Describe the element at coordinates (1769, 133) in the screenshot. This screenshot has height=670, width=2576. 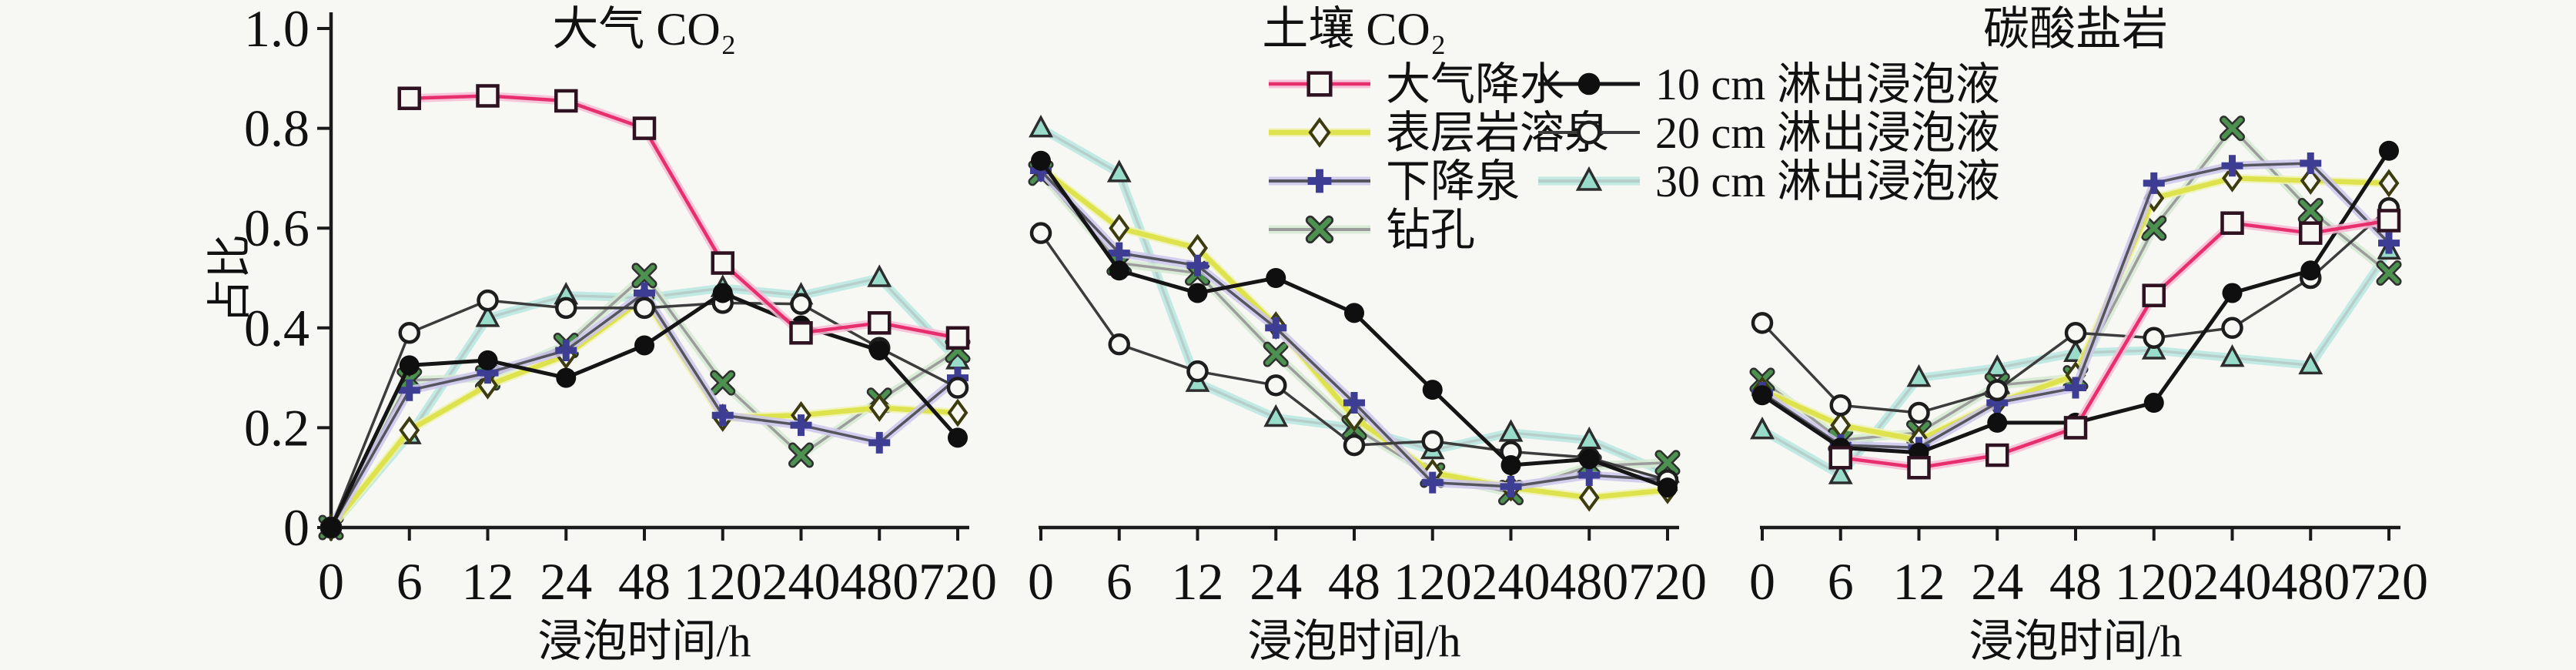
I see `legend-item-leach20: 20 cm 淋出浸泡液` at that location.